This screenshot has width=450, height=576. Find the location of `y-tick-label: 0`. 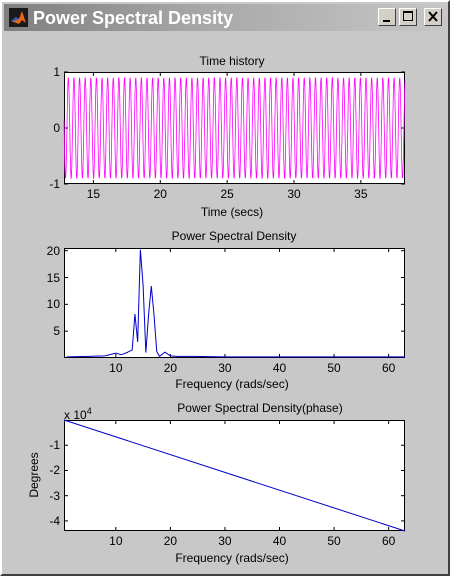

y-tick-label: 0 is located at coordinates (56, 128).